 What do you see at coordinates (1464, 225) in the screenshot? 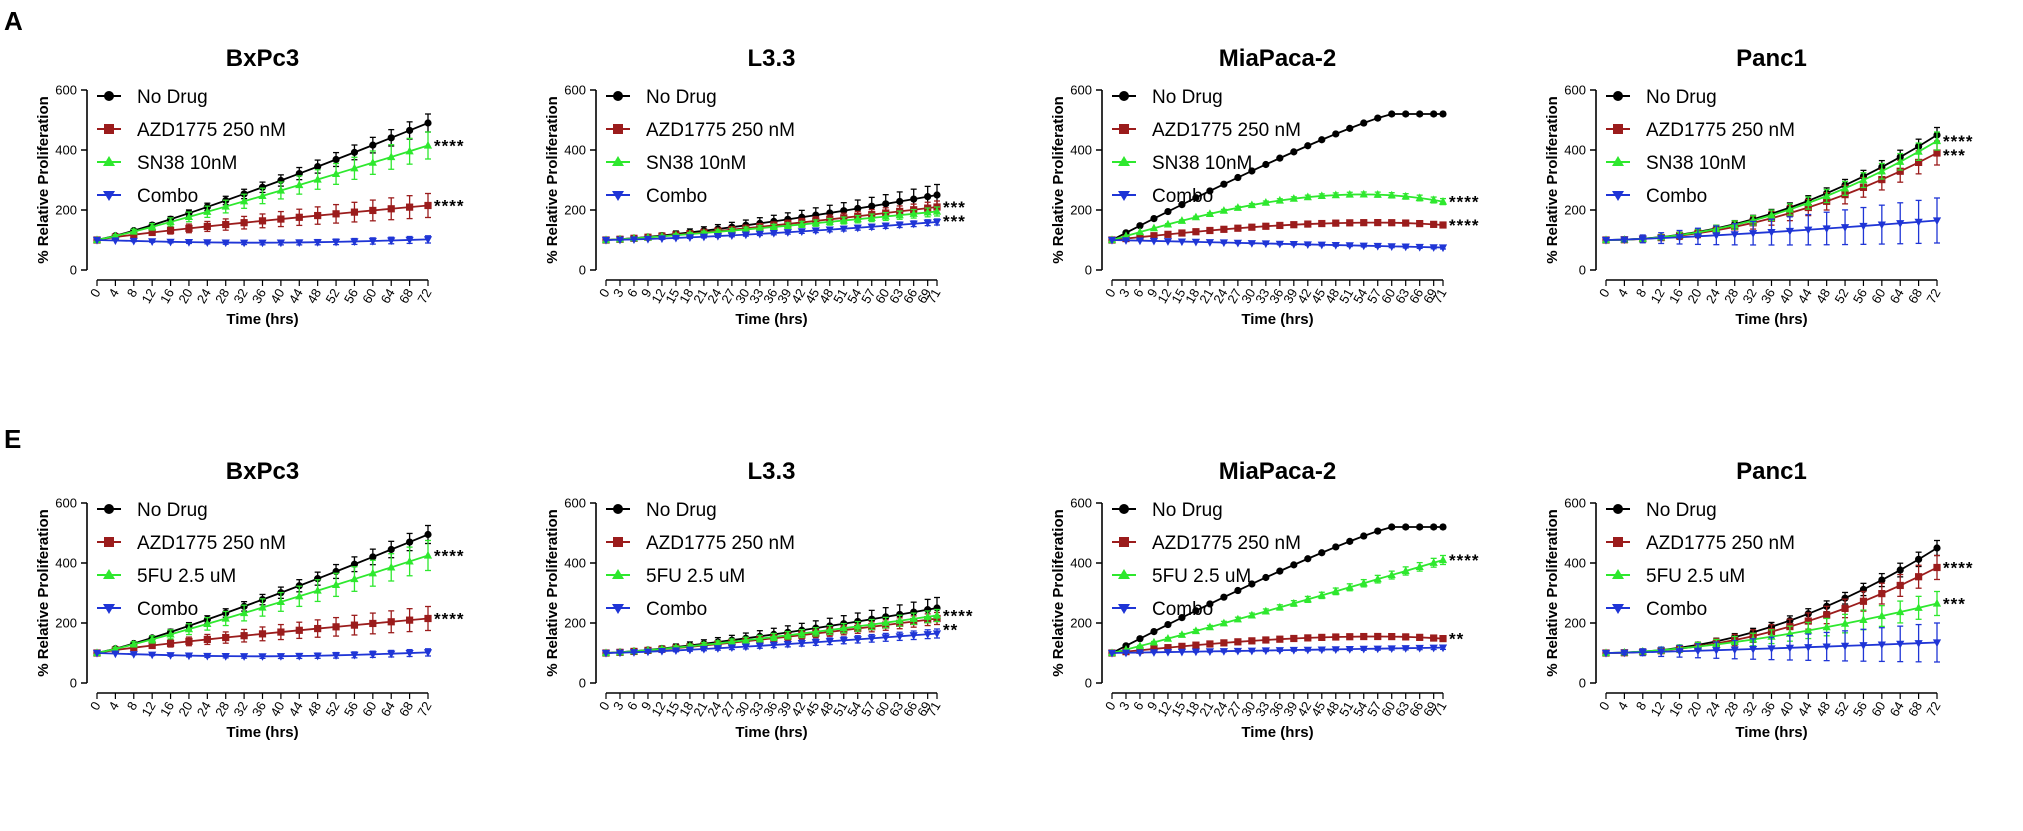
I see `significance-label: ****` at bounding box center [1464, 225].